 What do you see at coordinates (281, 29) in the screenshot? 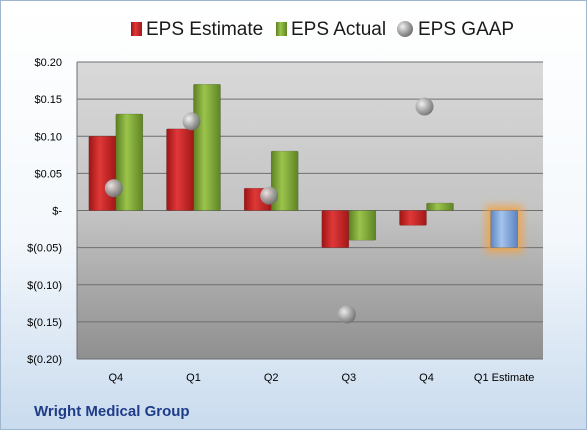
I see `green-bar-icon` at bounding box center [281, 29].